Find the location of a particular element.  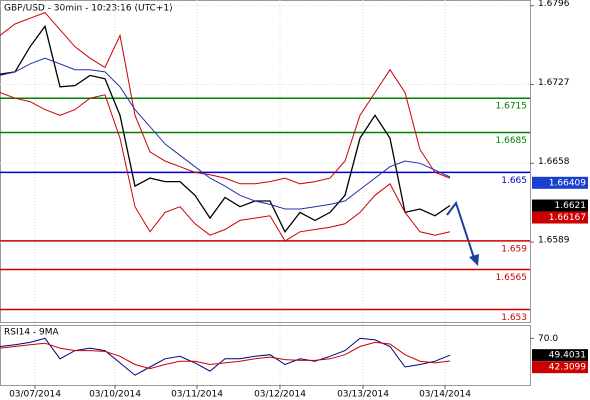

rsi-title: RSI14 - 9MA is located at coordinates (32, 333).